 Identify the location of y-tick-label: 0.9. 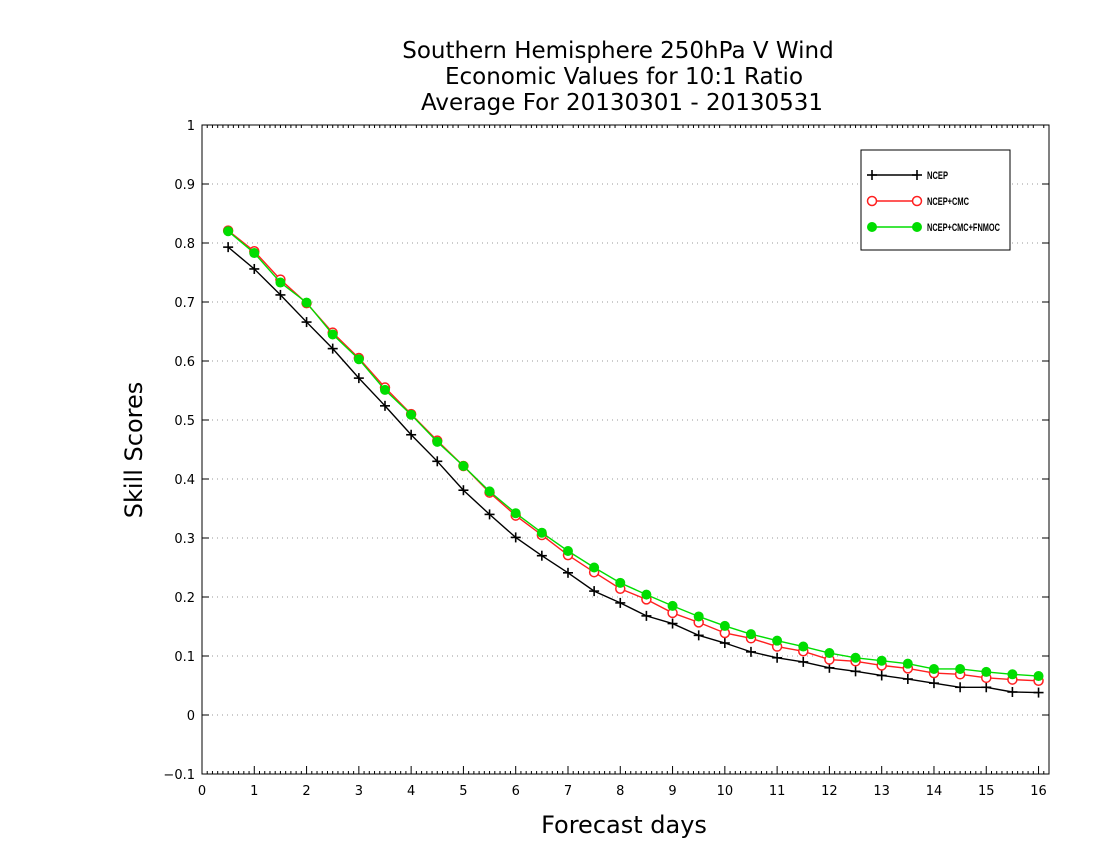
(184, 185).